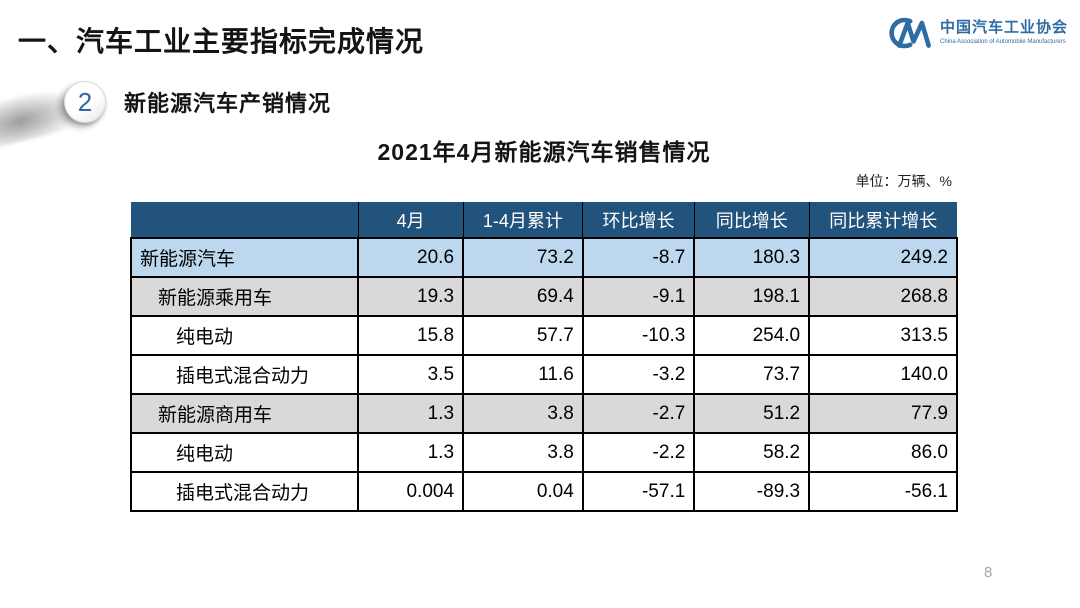  What do you see at coordinates (751, 220) in the screenshot?
I see `column-header: 同比增长` at bounding box center [751, 220].